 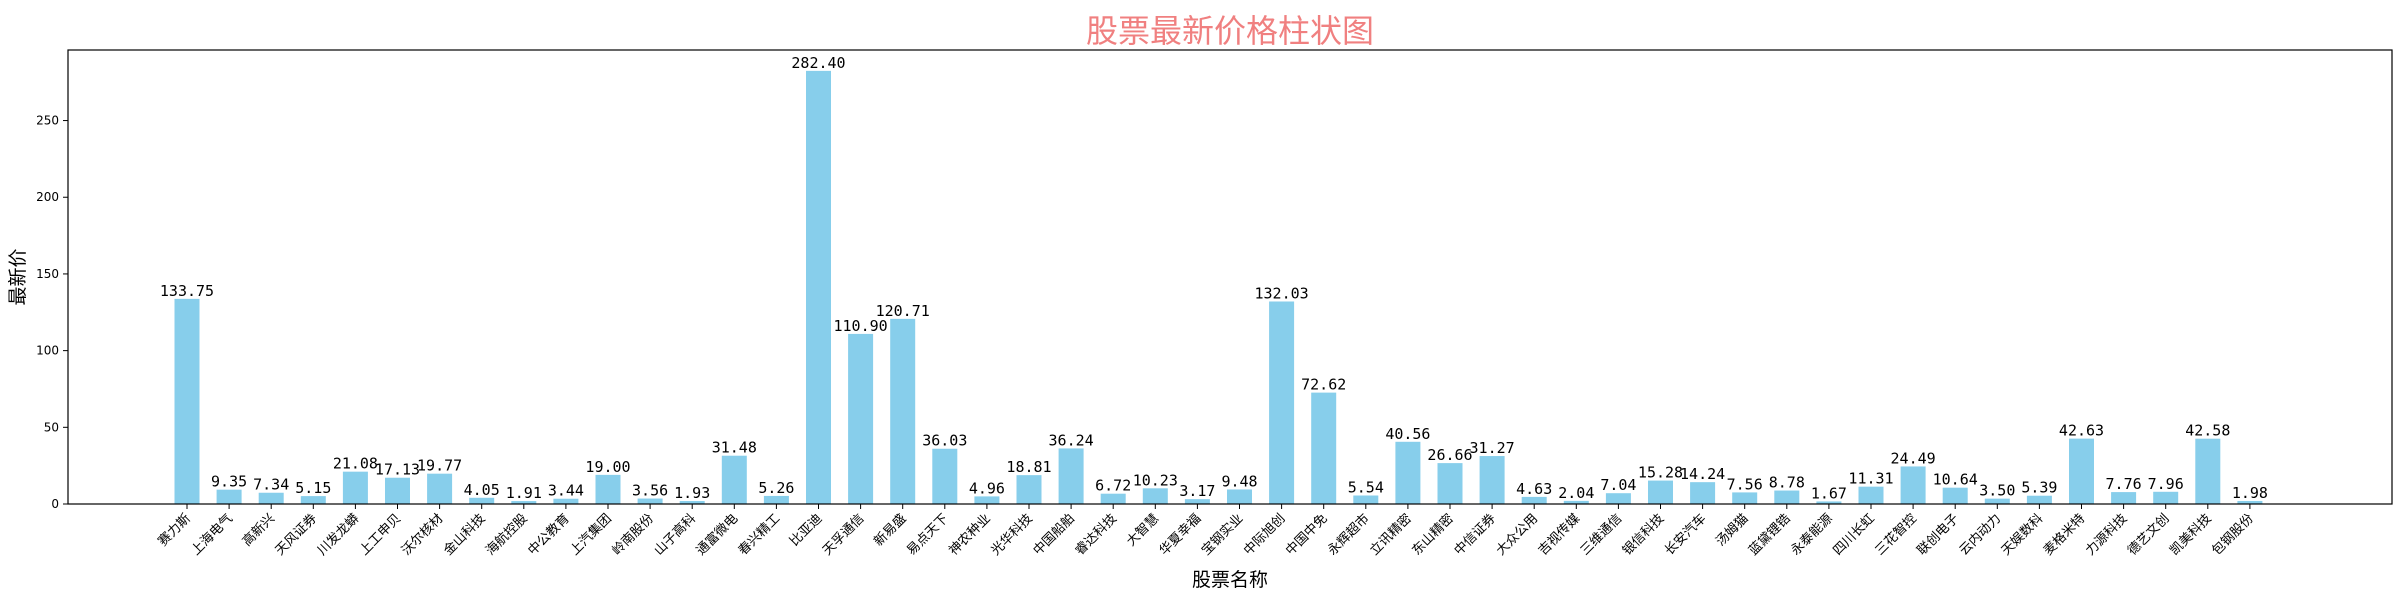 What do you see at coordinates (2022, 534) in the screenshot?
I see `x-tick-label: 天娱数科` at bounding box center [2022, 534].